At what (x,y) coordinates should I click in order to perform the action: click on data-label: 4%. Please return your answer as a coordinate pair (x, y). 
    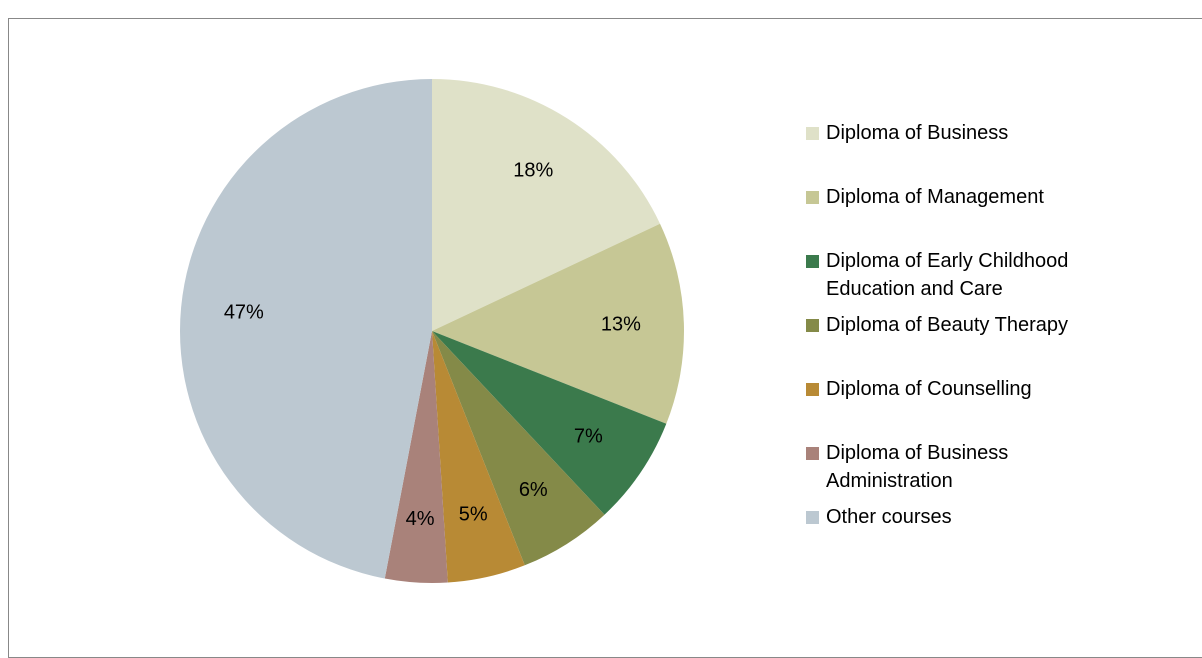
    Looking at the image, I should click on (420, 519).